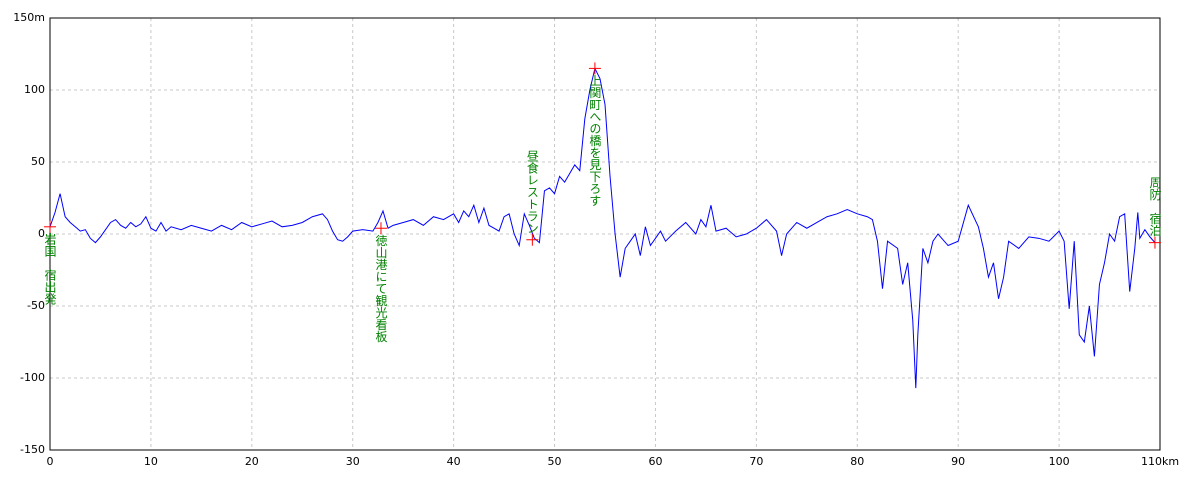 This screenshot has width=1200, height=480. I want to click on annotation: 岩国 宿出発, so click(50, 267).